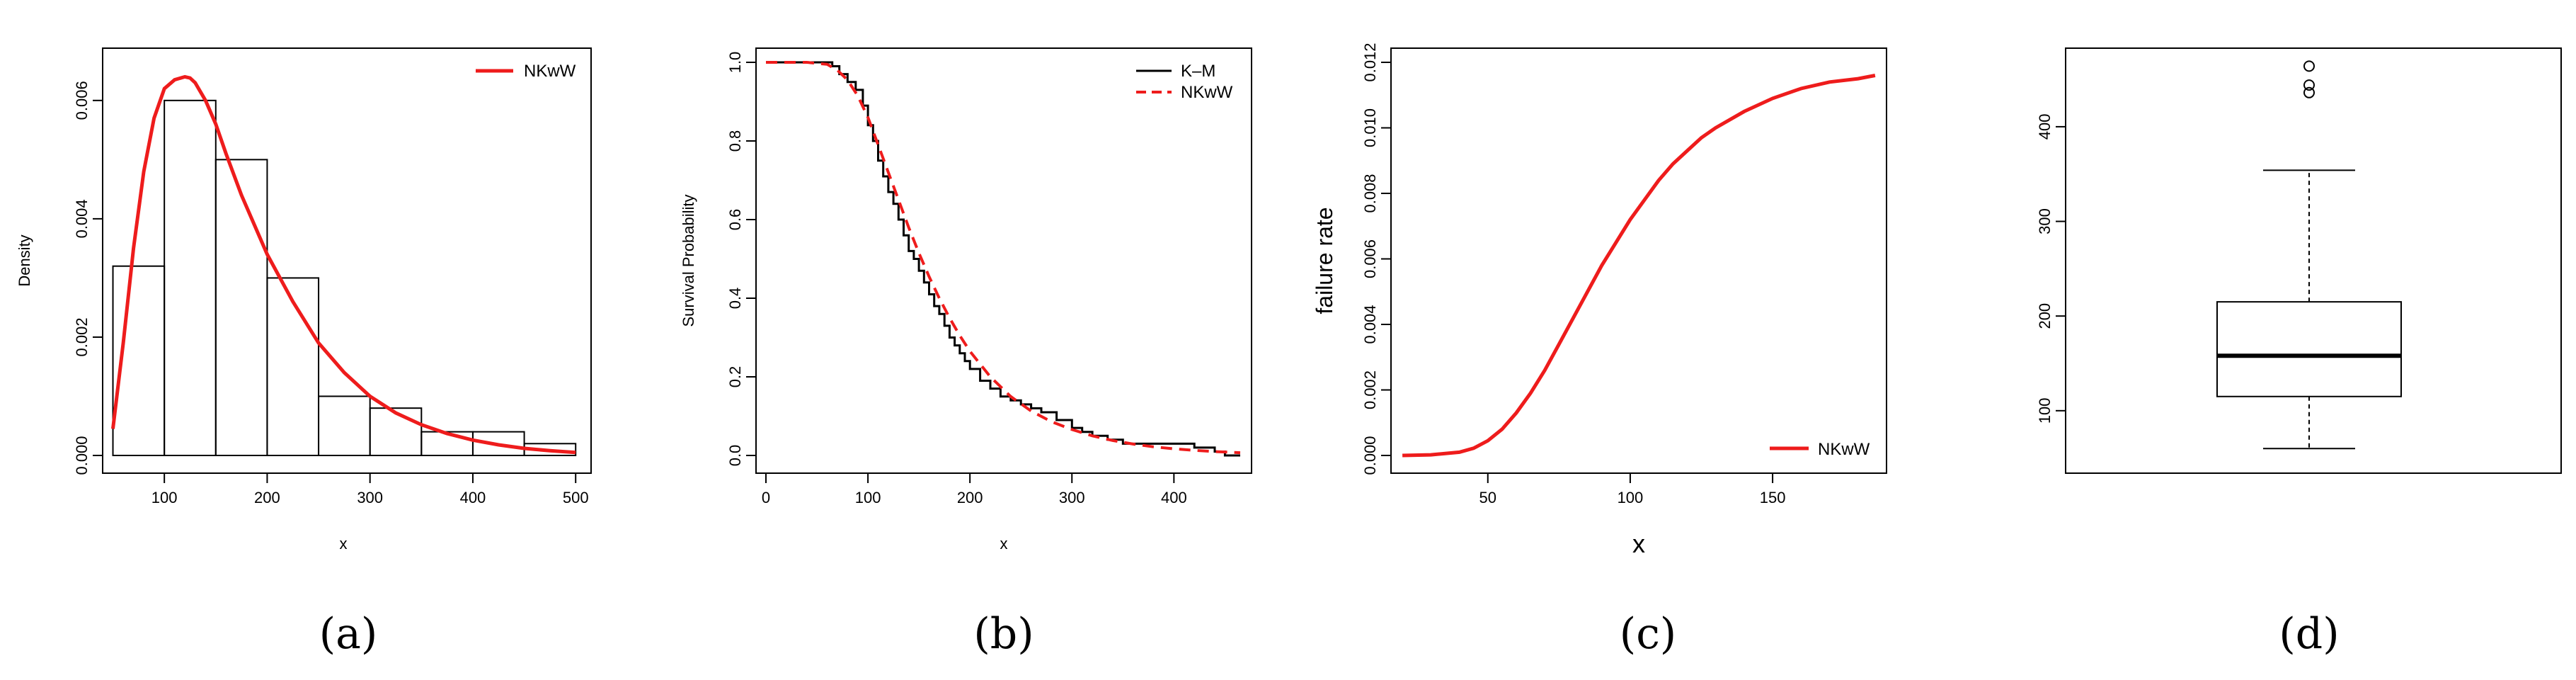 The height and width of the screenshot is (680, 2576). What do you see at coordinates (1648, 634) in the screenshot?
I see `caption-c: (c)` at bounding box center [1648, 634].